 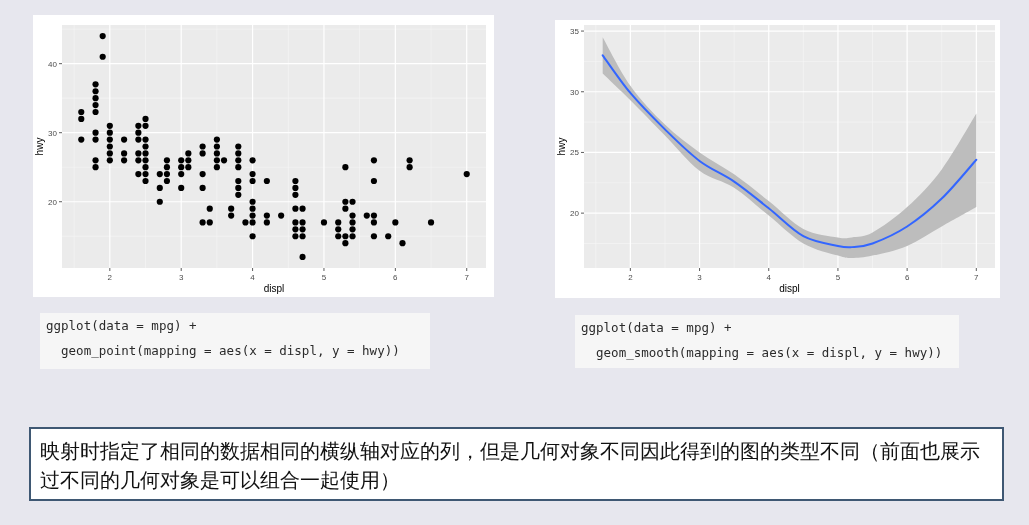 What do you see at coordinates (575, 32) in the screenshot?
I see `y-tick-label: 35` at bounding box center [575, 32].